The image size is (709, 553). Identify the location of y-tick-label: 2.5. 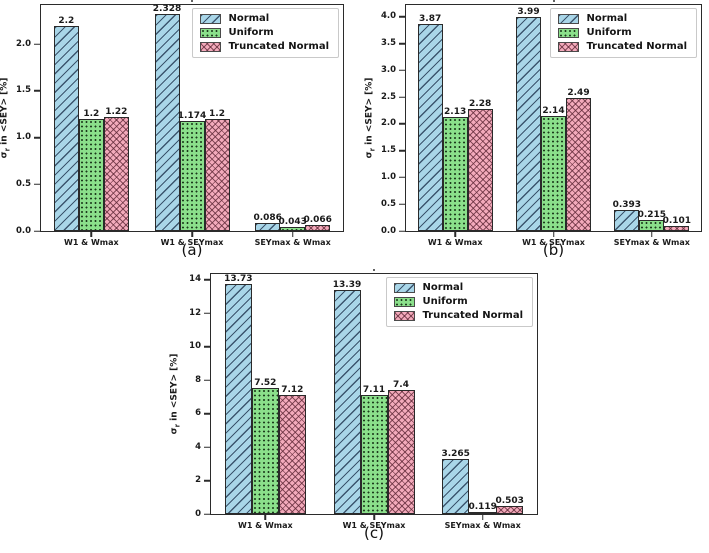
(388, 96).